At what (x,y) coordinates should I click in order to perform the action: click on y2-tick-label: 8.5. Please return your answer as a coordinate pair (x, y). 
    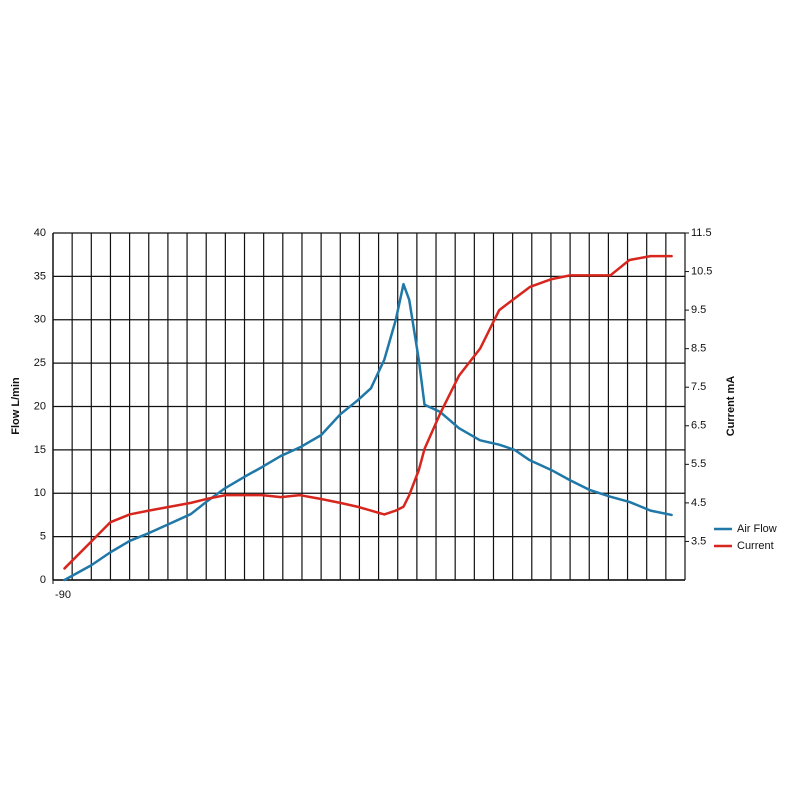
    Looking at the image, I should click on (698, 349).